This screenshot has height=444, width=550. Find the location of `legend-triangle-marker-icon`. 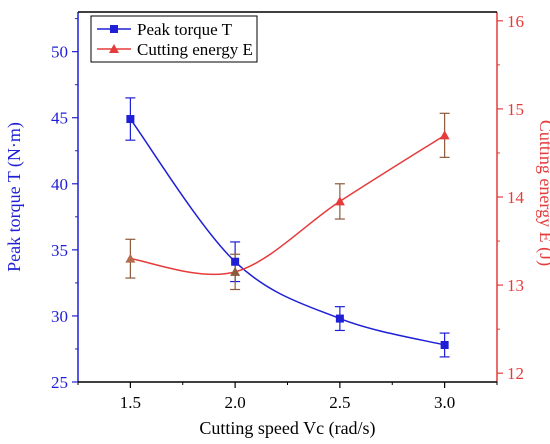

legend-triangle-marker-icon is located at coordinates (114, 48).